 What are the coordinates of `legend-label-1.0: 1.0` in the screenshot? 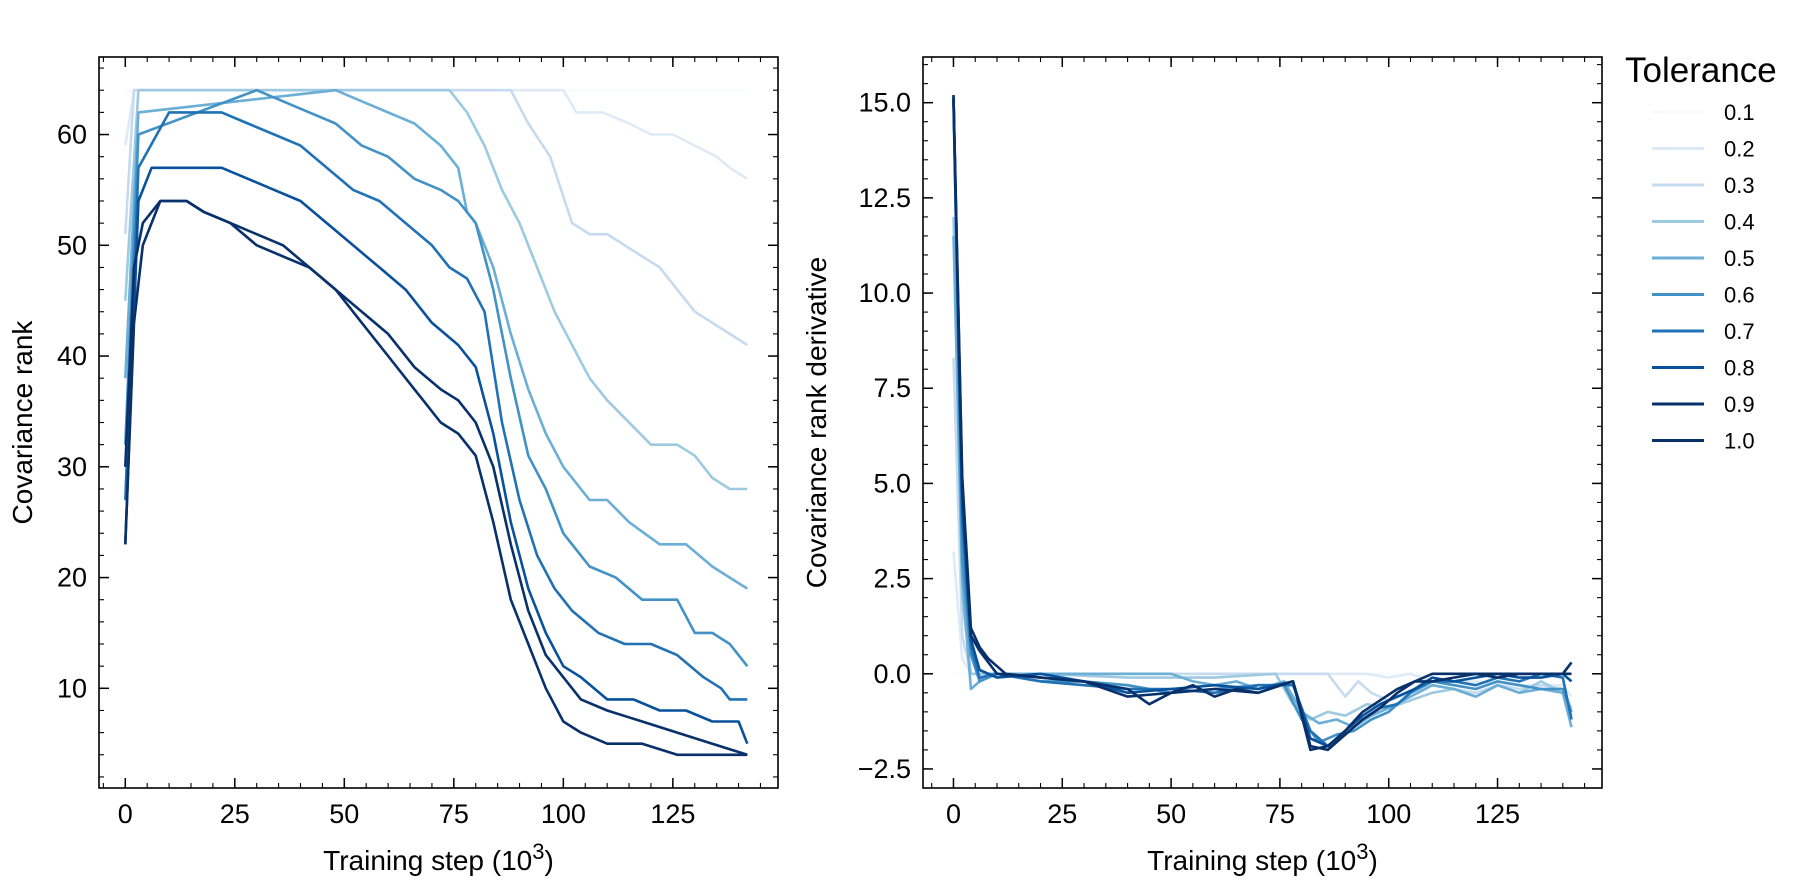 It's located at (1739, 441).